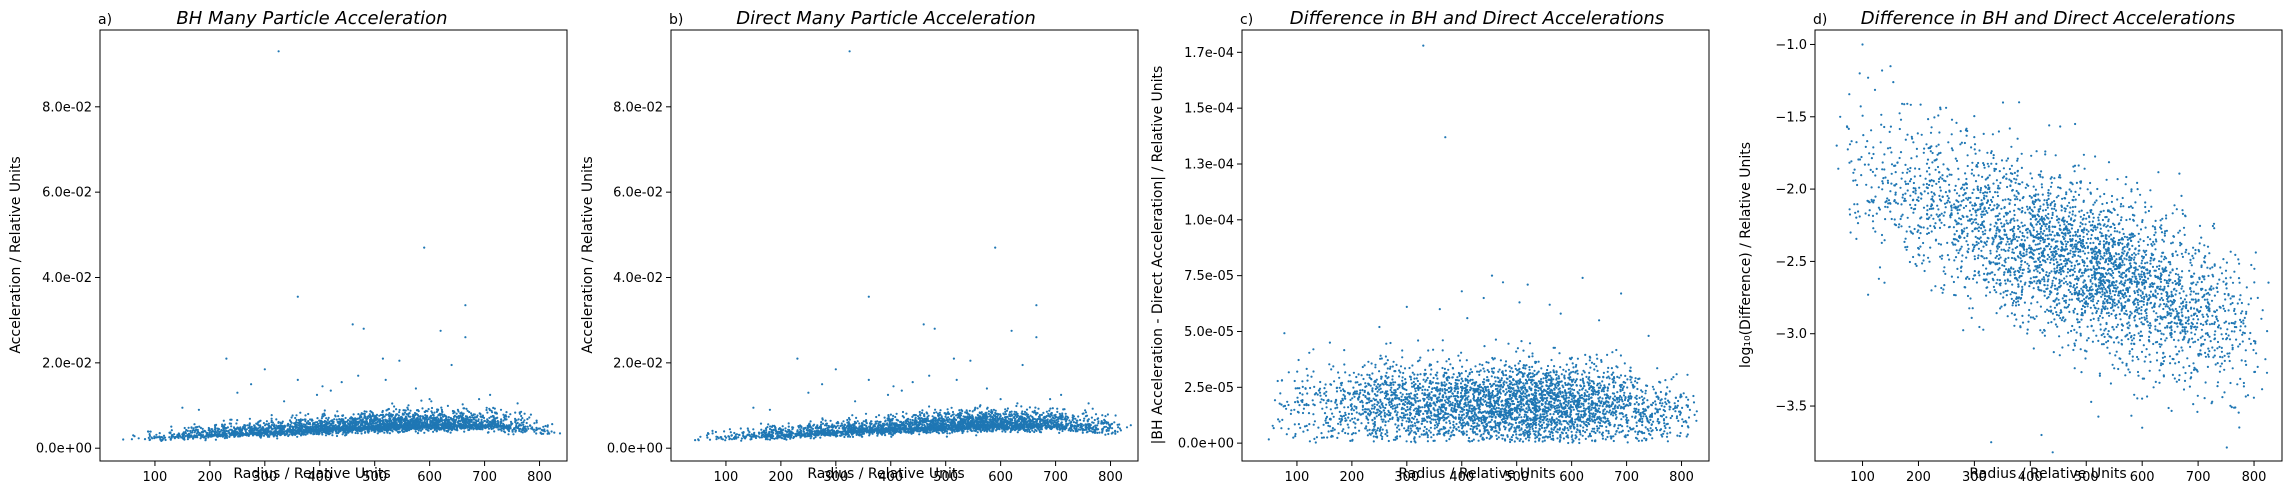 The width and height of the screenshot is (2289, 490). Describe the element at coordinates (67, 363) in the screenshot. I see `y-tick-label: 2.0e-02` at that location.